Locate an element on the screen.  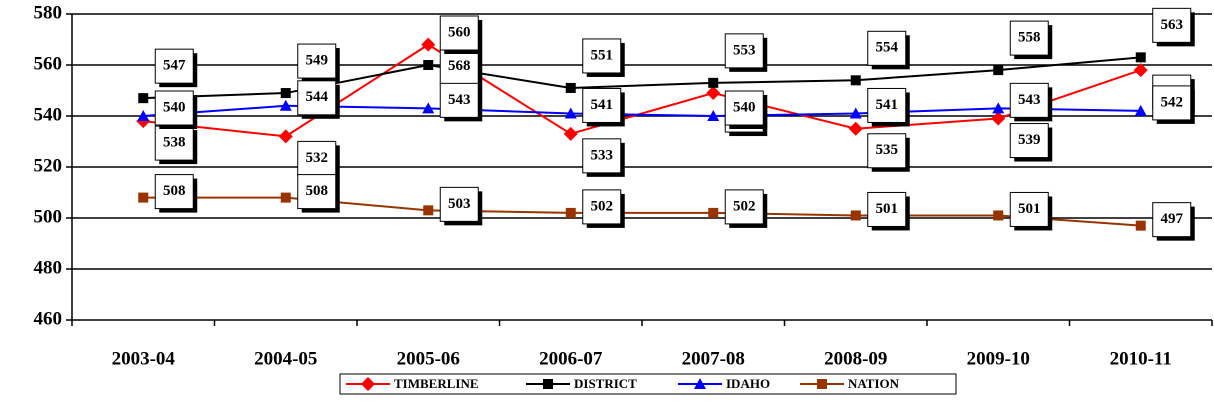
data-label: 497 is located at coordinates (1172, 219).